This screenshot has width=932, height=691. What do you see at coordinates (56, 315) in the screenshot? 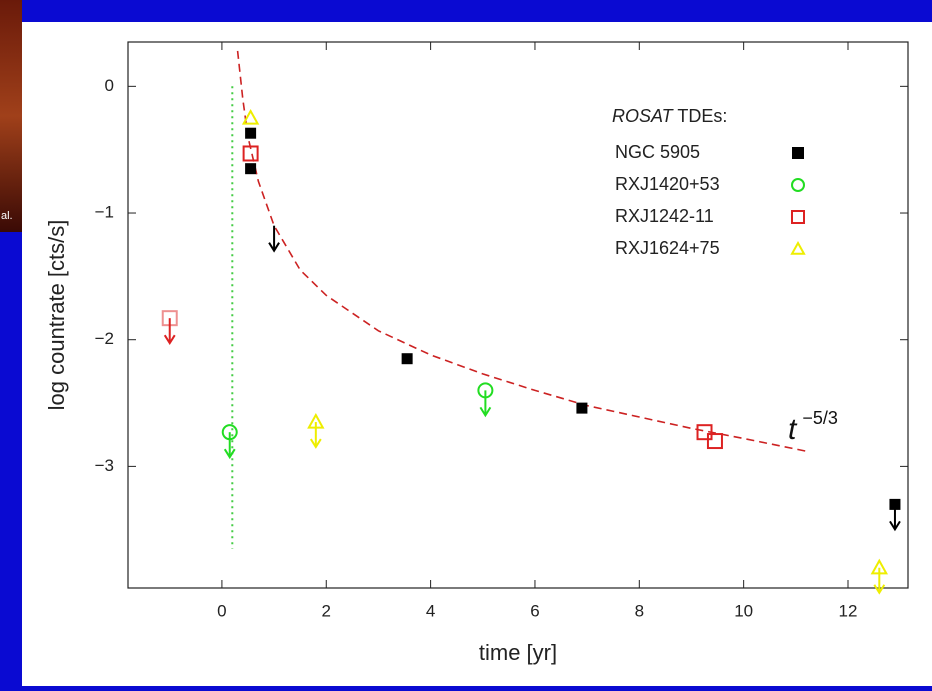
I see `y-axis-label: log countrate [cts/s]` at bounding box center [56, 315].